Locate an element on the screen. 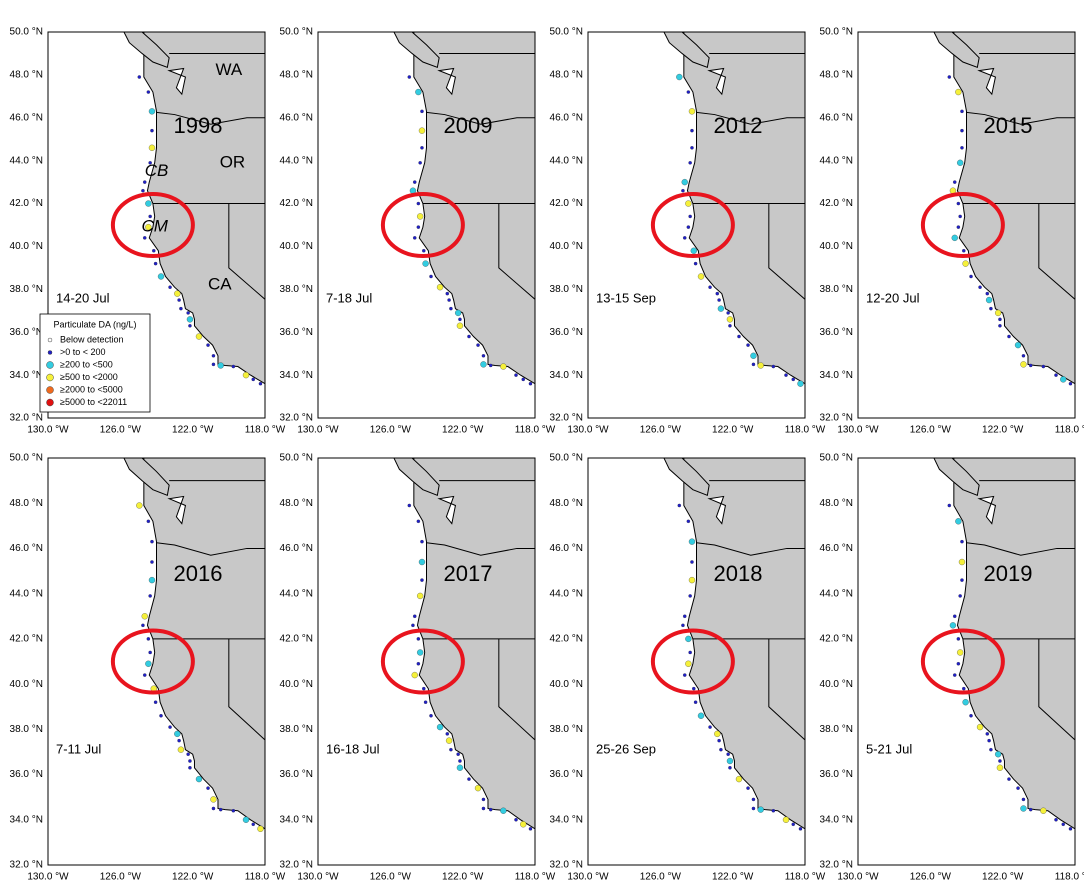  year-label: 2016 is located at coordinates (198, 573).